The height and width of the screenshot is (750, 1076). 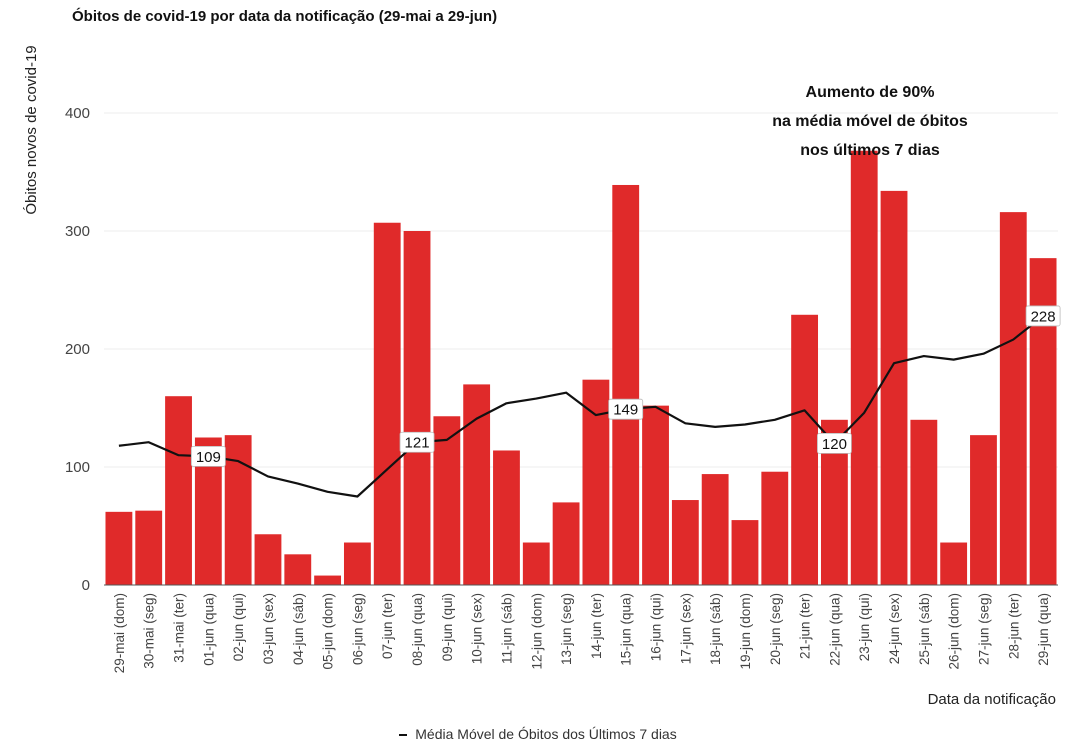 I want to click on x-tick-label: 30-mai (seg), so click(x=149, y=631).